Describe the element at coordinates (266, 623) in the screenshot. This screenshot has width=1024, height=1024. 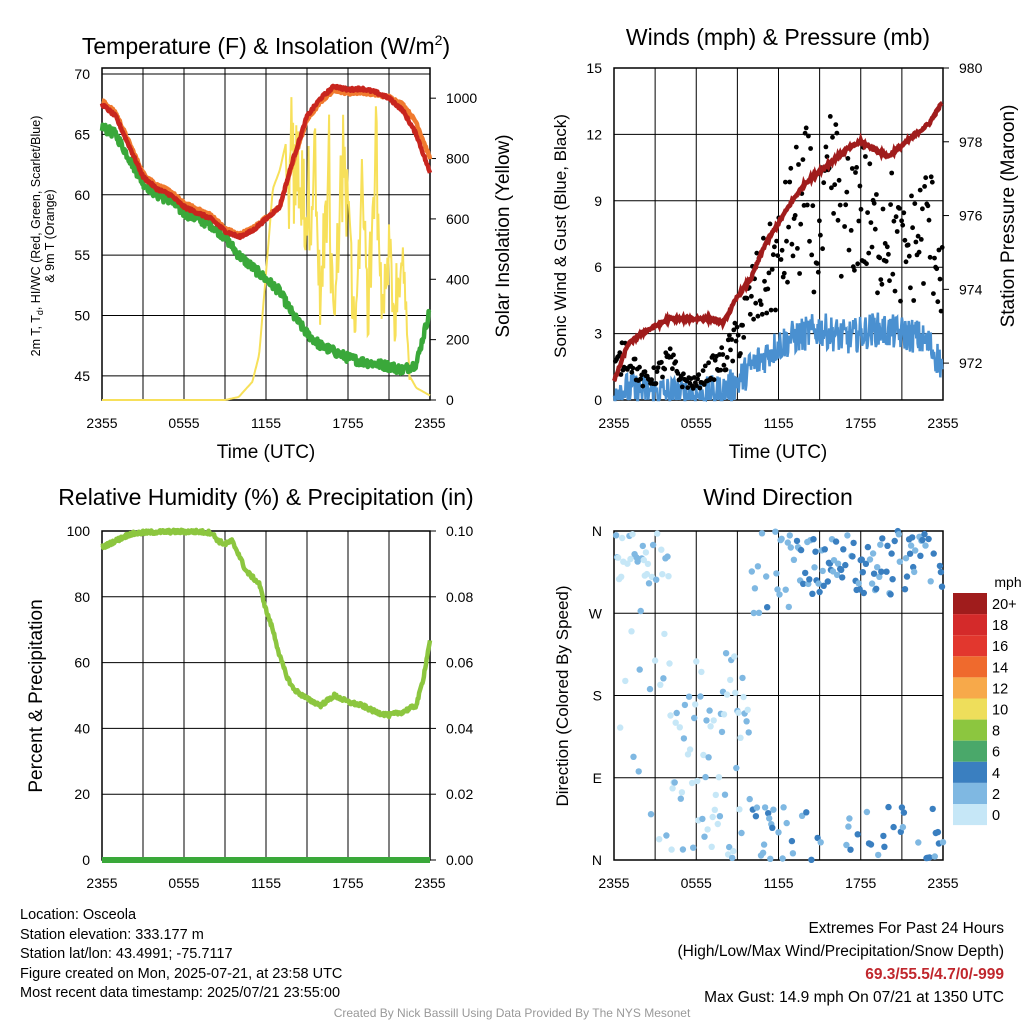
I see `humidity-line` at that location.